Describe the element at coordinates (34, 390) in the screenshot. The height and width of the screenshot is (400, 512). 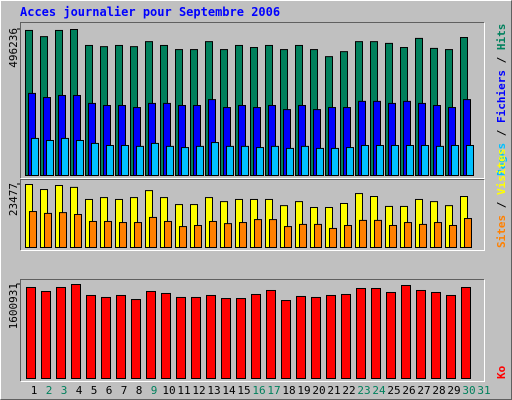
I see `x-tick-label: 1` at that location.